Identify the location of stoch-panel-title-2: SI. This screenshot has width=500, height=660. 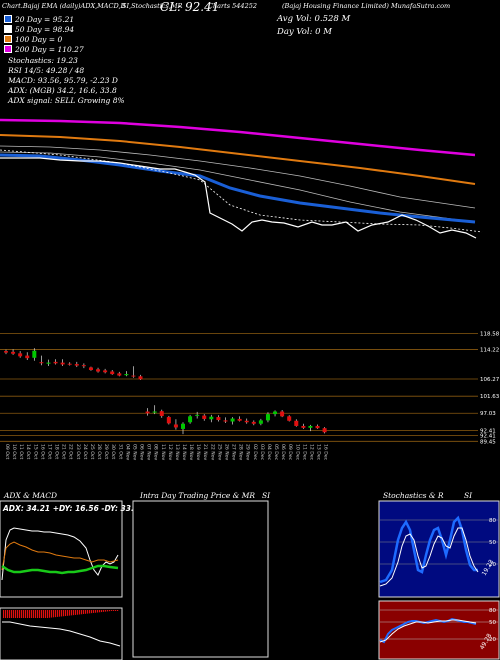
(468, 495).